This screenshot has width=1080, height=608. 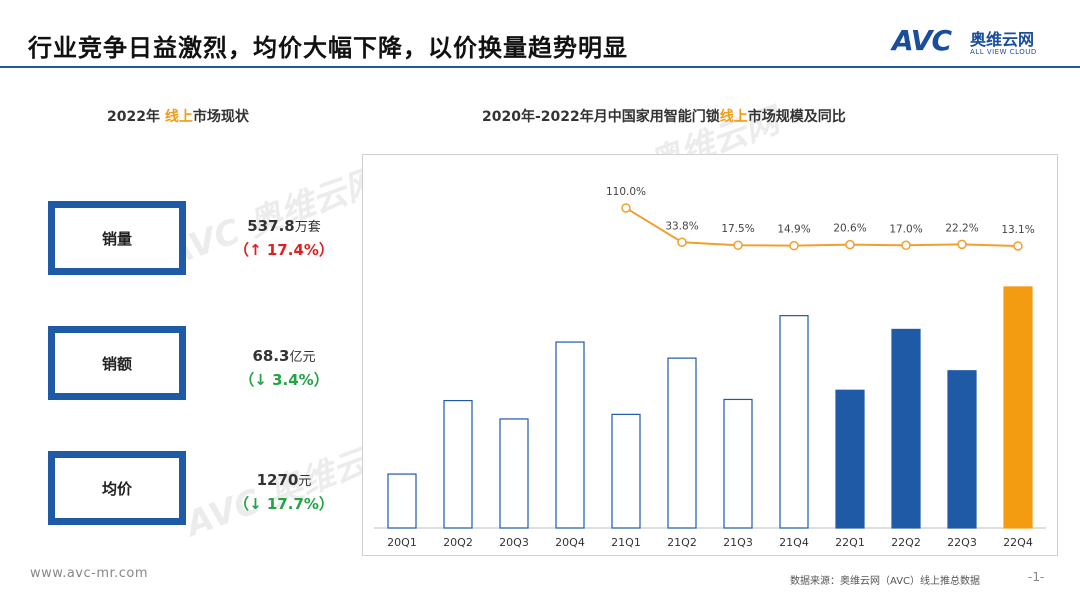 I want to click on metric-label: 销量, so click(x=116, y=238).